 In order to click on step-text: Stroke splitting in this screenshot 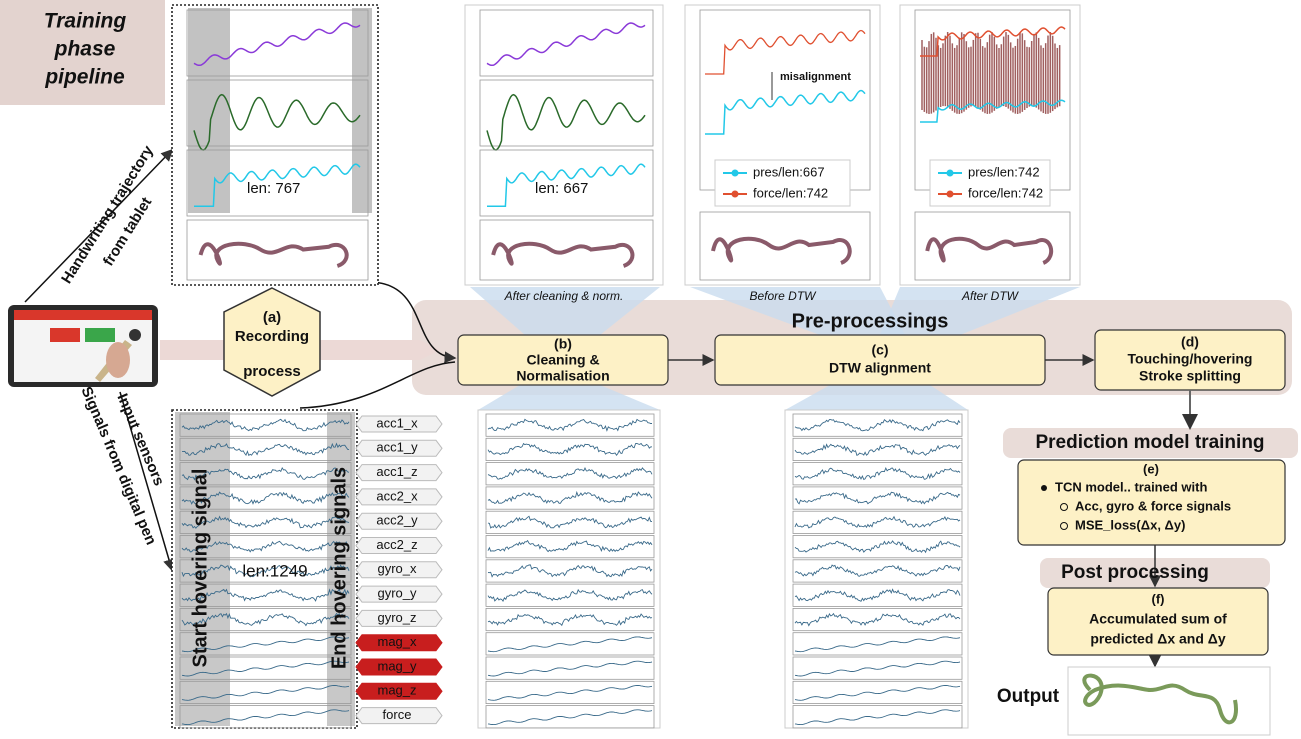, I will do `click(1190, 376)`.